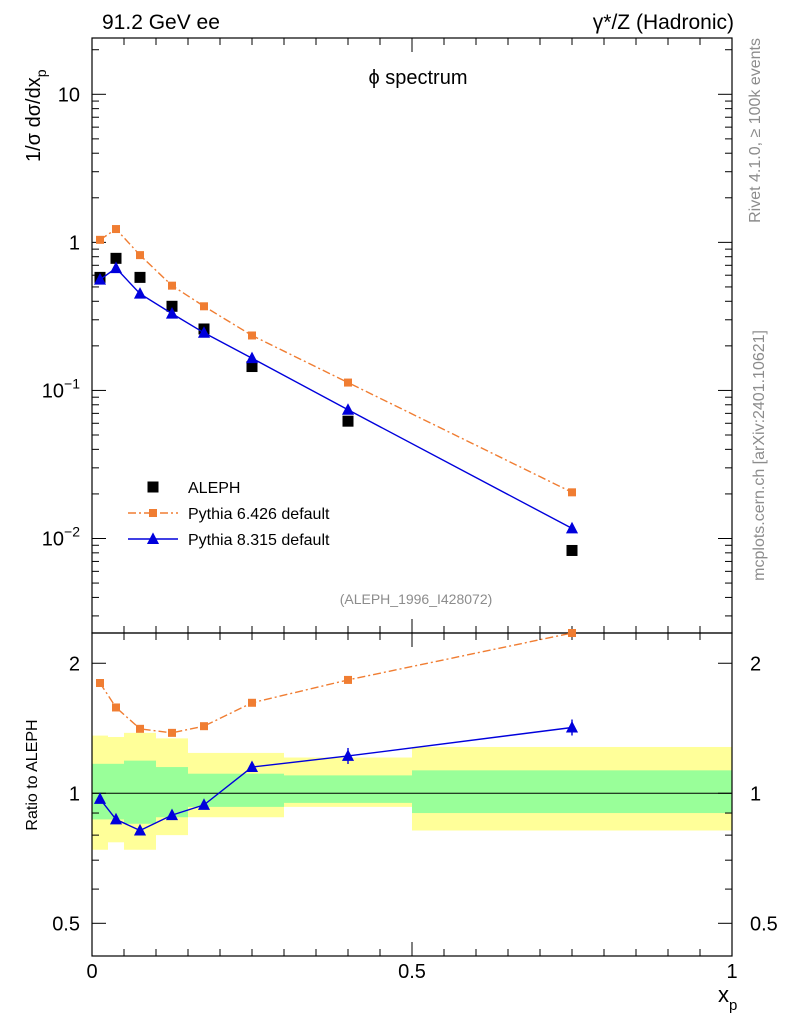 This screenshot has width=786, height=1024. What do you see at coordinates (34, 119) in the screenshot?
I see `y-axis-label-main-text: 1/σ dσ/dx` at bounding box center [34, 119].